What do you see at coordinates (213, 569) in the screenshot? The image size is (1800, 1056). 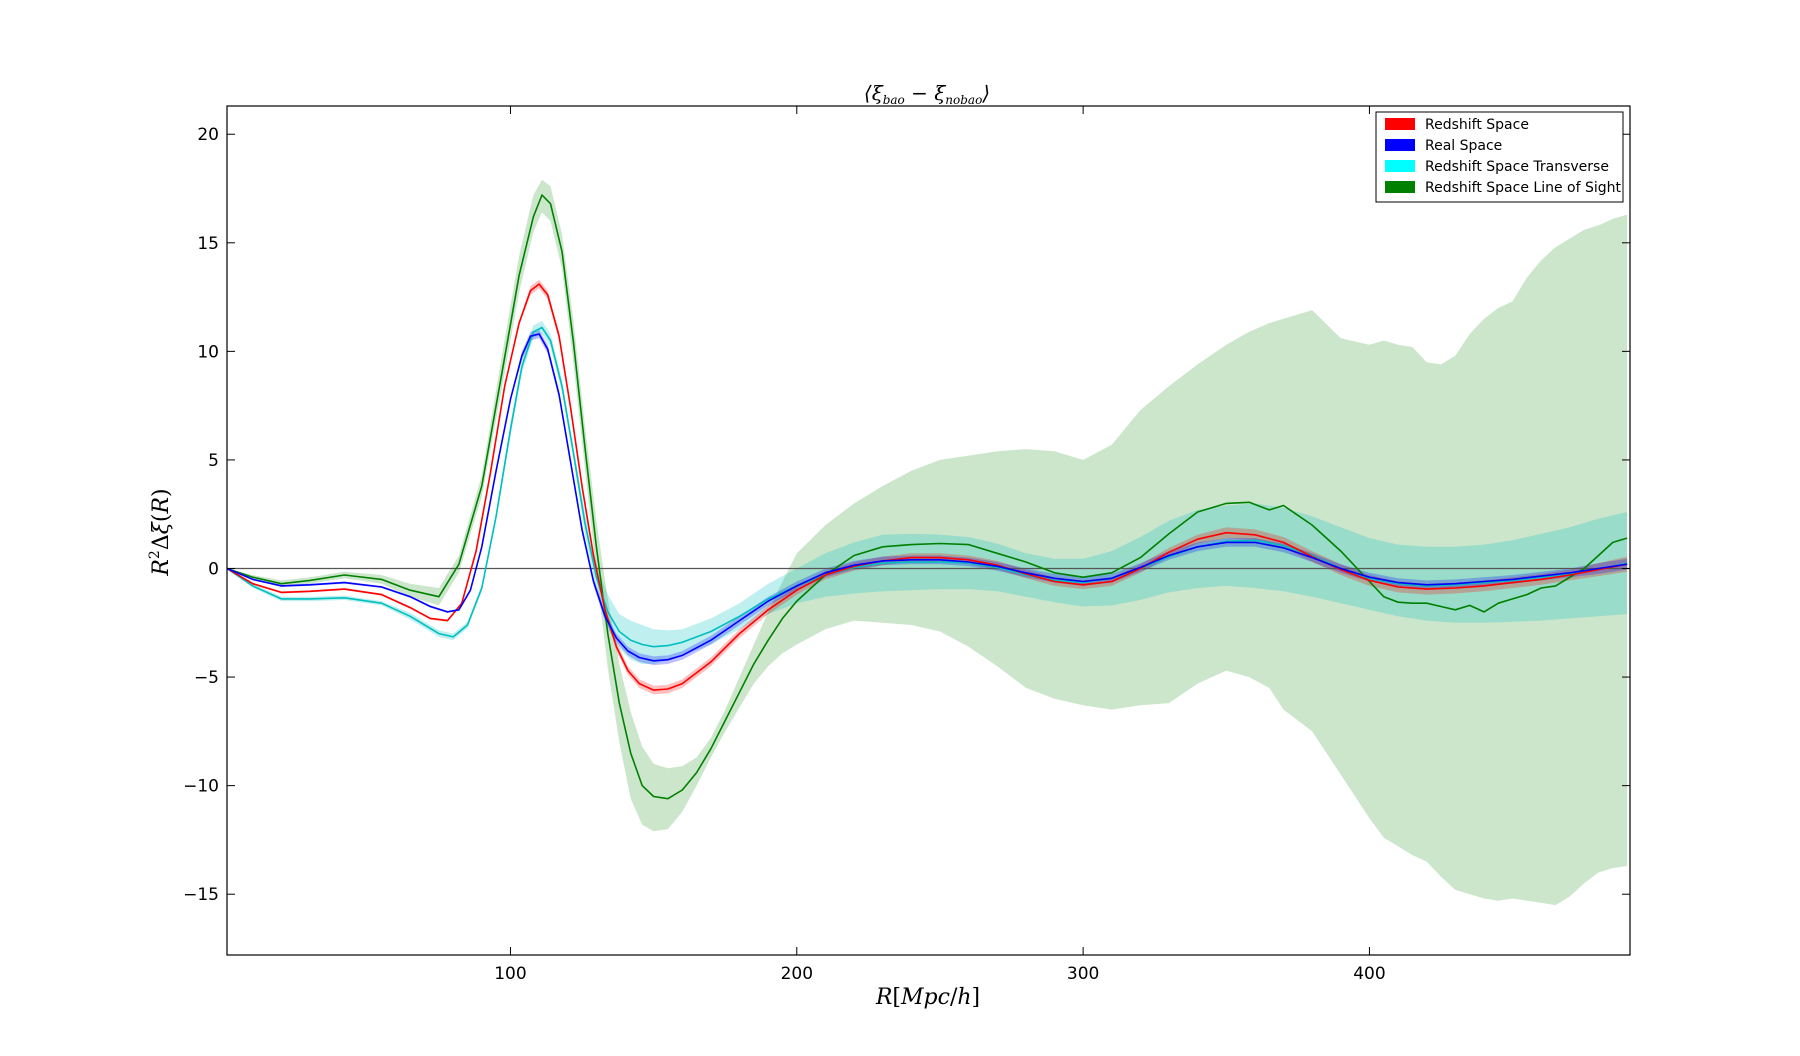 I see `y-tick-label: 0` at bounding box center [213, 569].